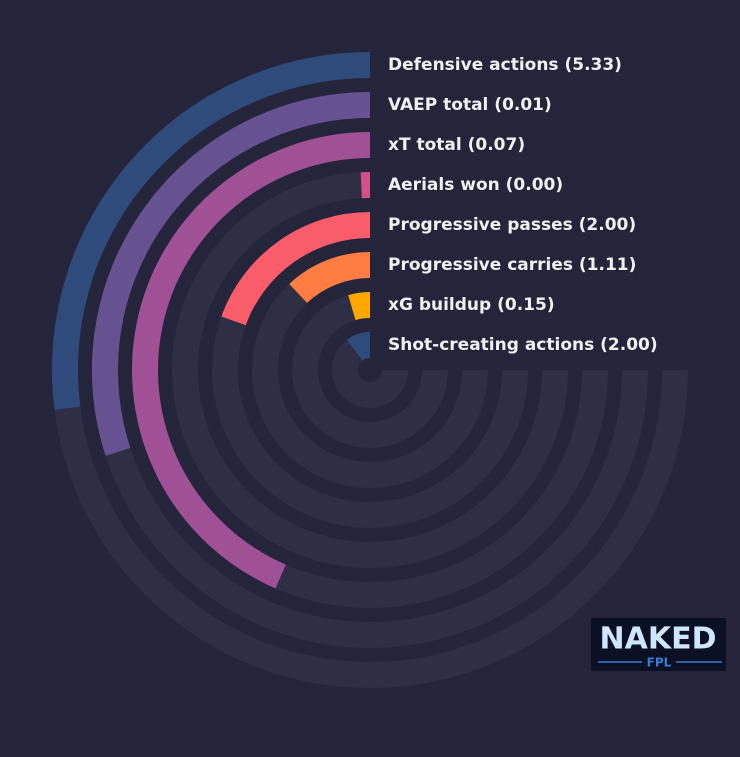 The height and width of the screenshot is (757, 740). What do you see at coordinates (523, 345) in the screenshot?
I see `bar-label: Shot-creating actions (2.00)` at bounding box center [523, 345].